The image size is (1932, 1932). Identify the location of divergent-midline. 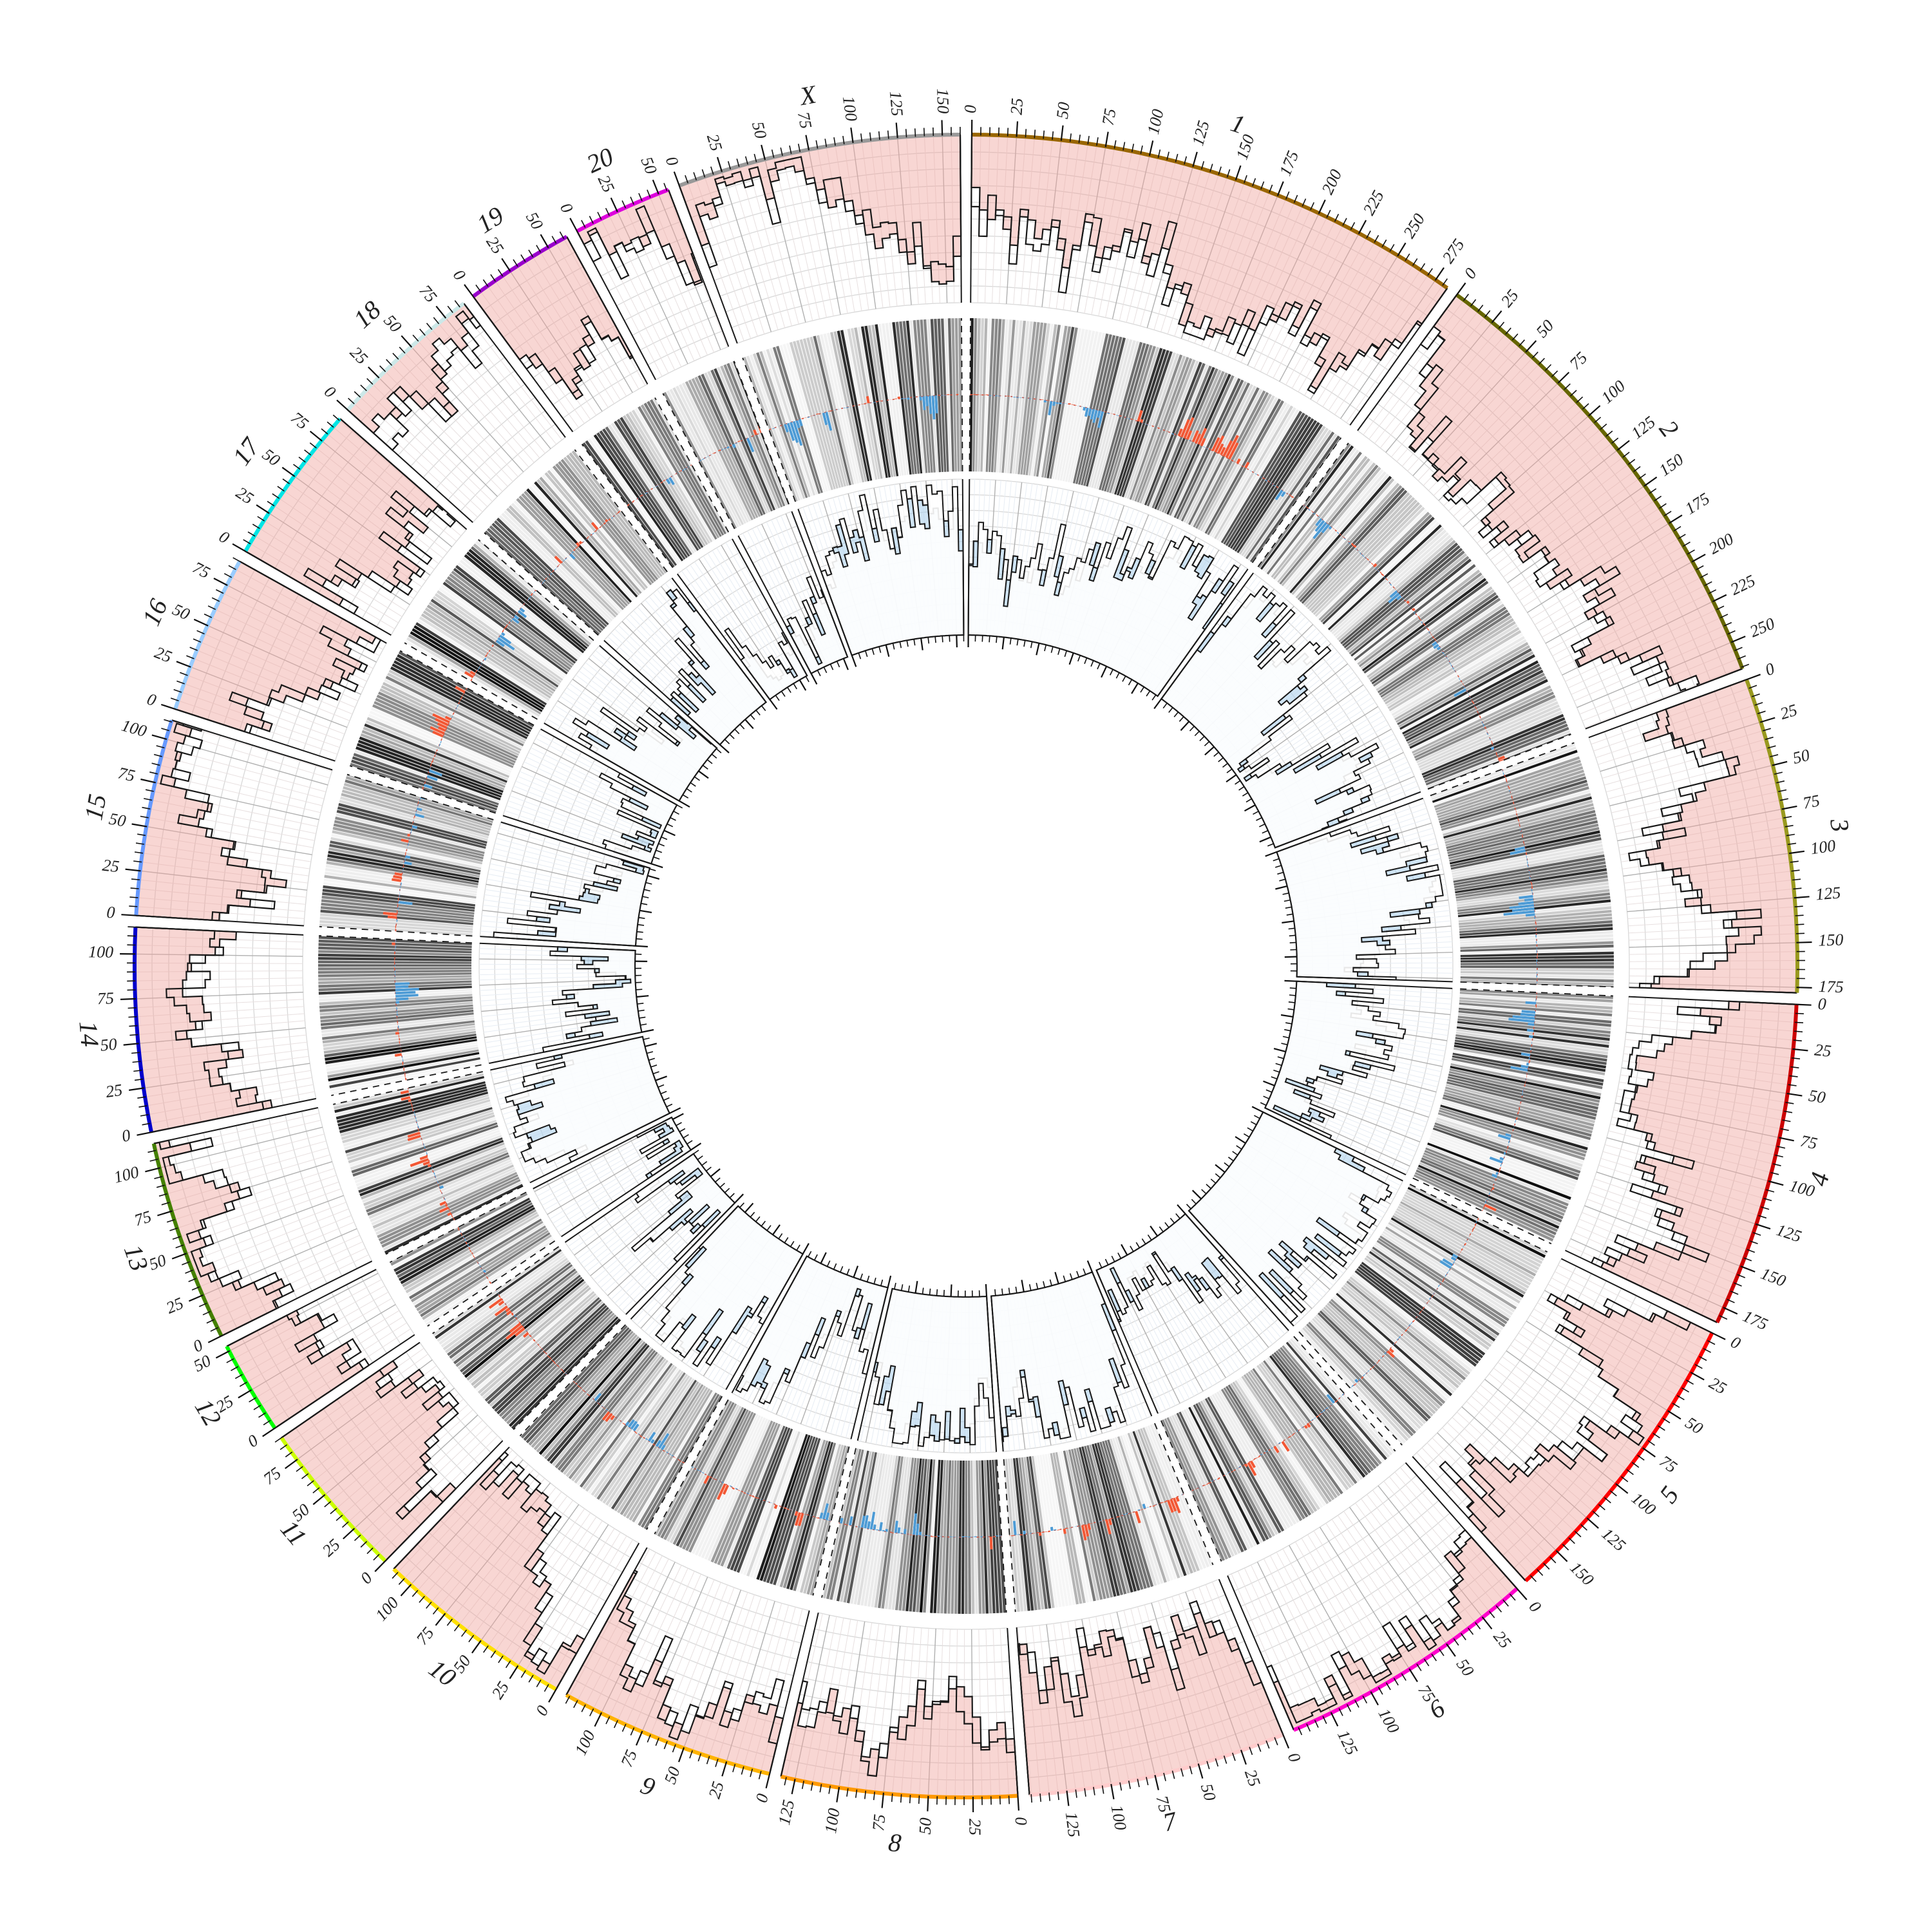
(1415, 1303).